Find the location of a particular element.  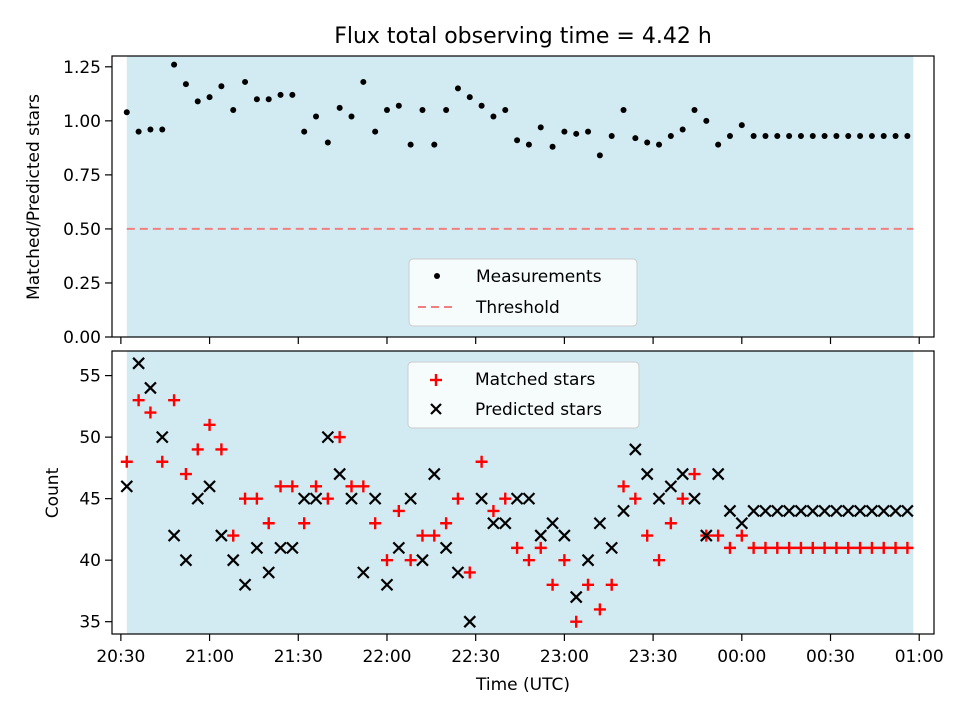

top-legend: Measurements Threshold is located at coordinates (523, 292).